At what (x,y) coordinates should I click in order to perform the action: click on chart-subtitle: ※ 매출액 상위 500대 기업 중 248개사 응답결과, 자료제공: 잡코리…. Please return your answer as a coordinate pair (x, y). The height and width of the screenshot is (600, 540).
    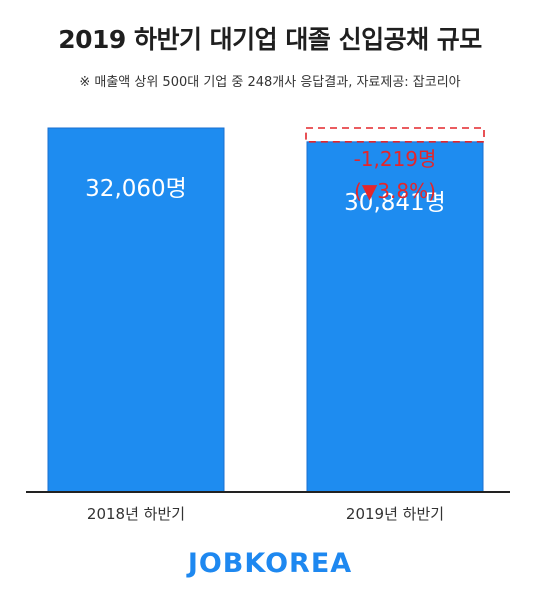
    Looking at the image, I should click on (270, 82).